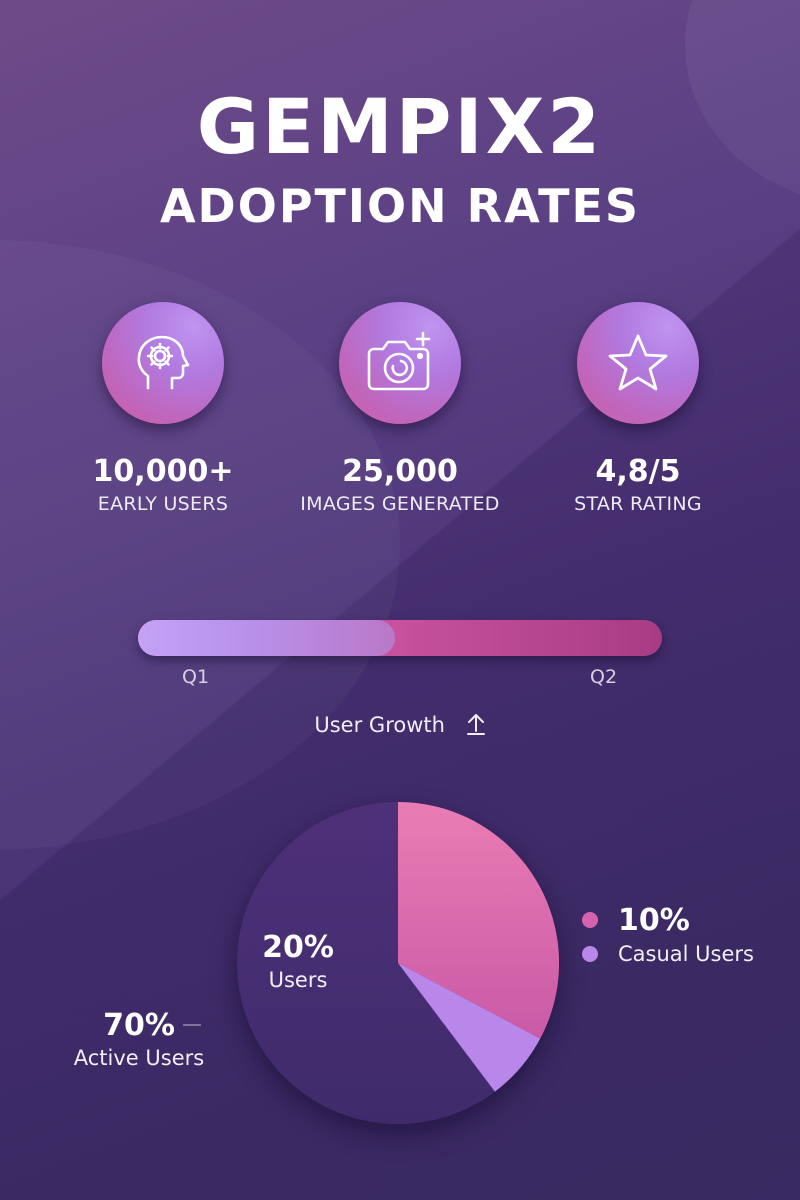  What do you see at coordinates (196, 677) in the screenshot?
I see `bar-label-q1: Q1` at bounding box center [196, 677].